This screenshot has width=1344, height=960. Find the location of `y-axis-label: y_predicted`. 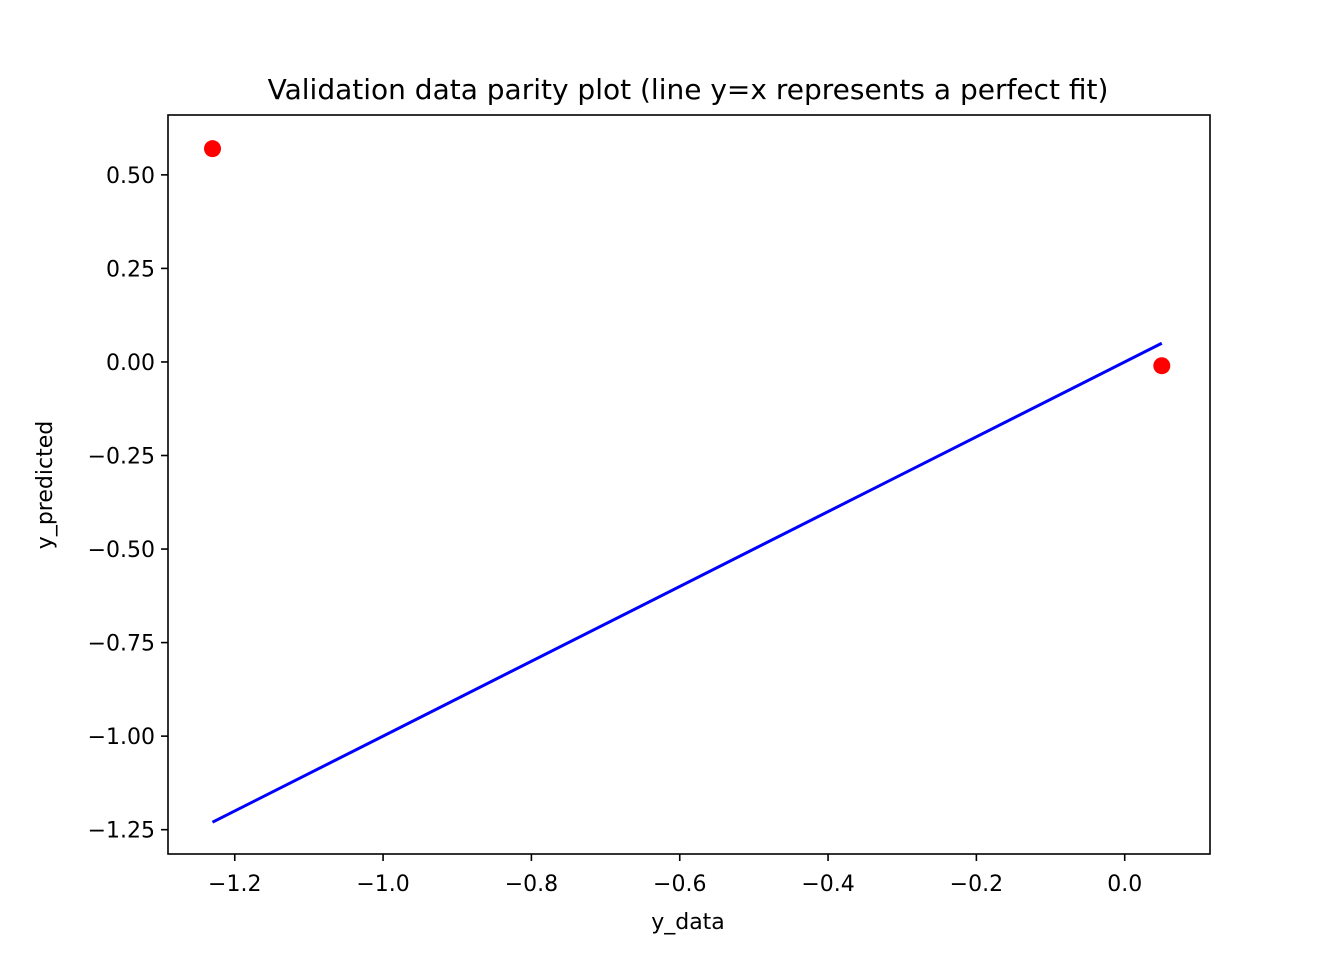

y-axis-label: y_predicted is located at coordinates (45, 485).